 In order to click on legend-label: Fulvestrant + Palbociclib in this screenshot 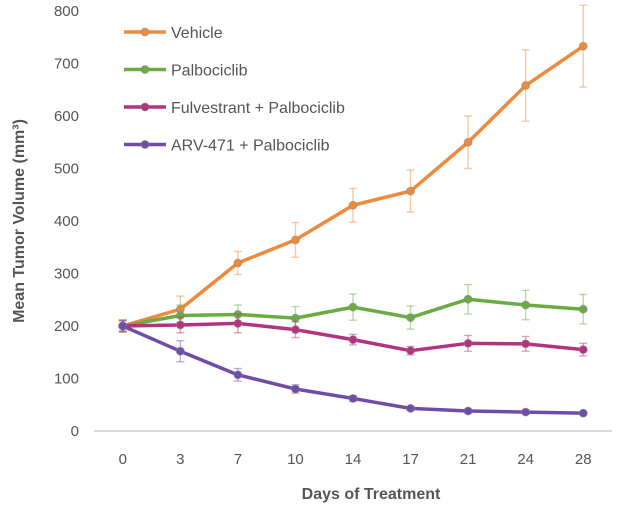, I will do `click(258, 108)`.